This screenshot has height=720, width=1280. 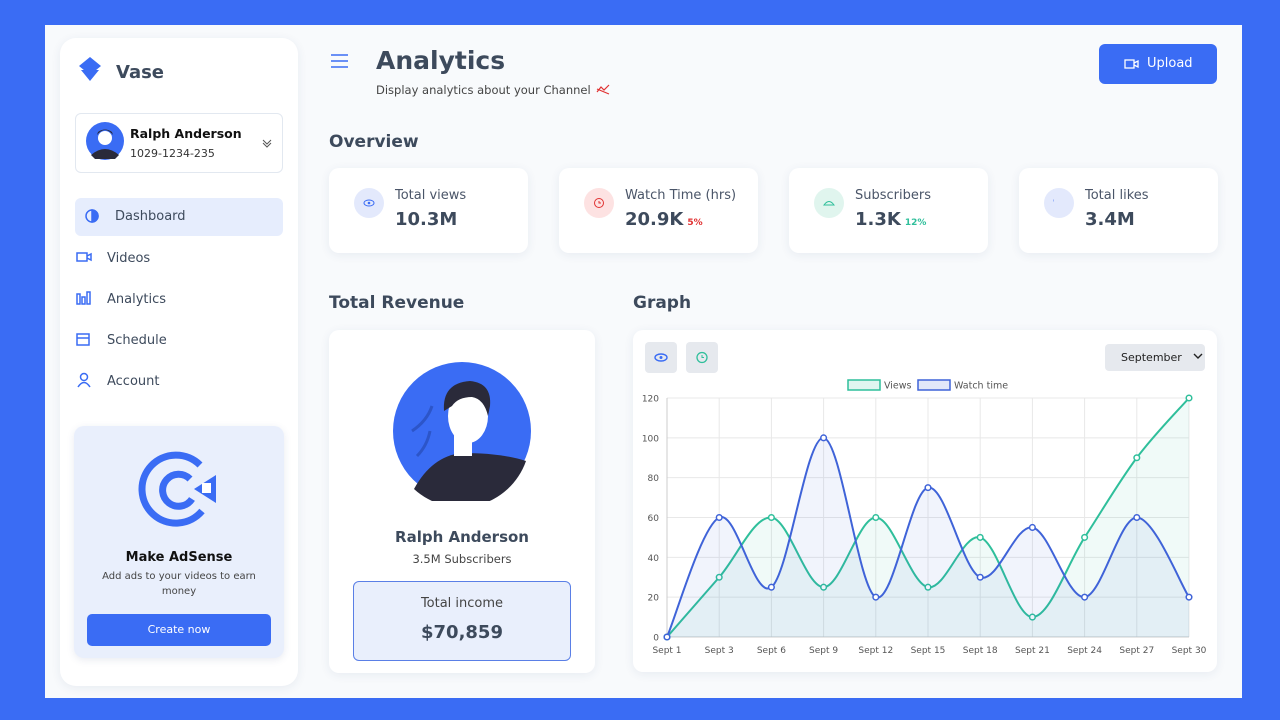 What do you see at coordinates (179, 630) in the screenshot?
I see `create-button: Create now` at bounding box center [179, 630].